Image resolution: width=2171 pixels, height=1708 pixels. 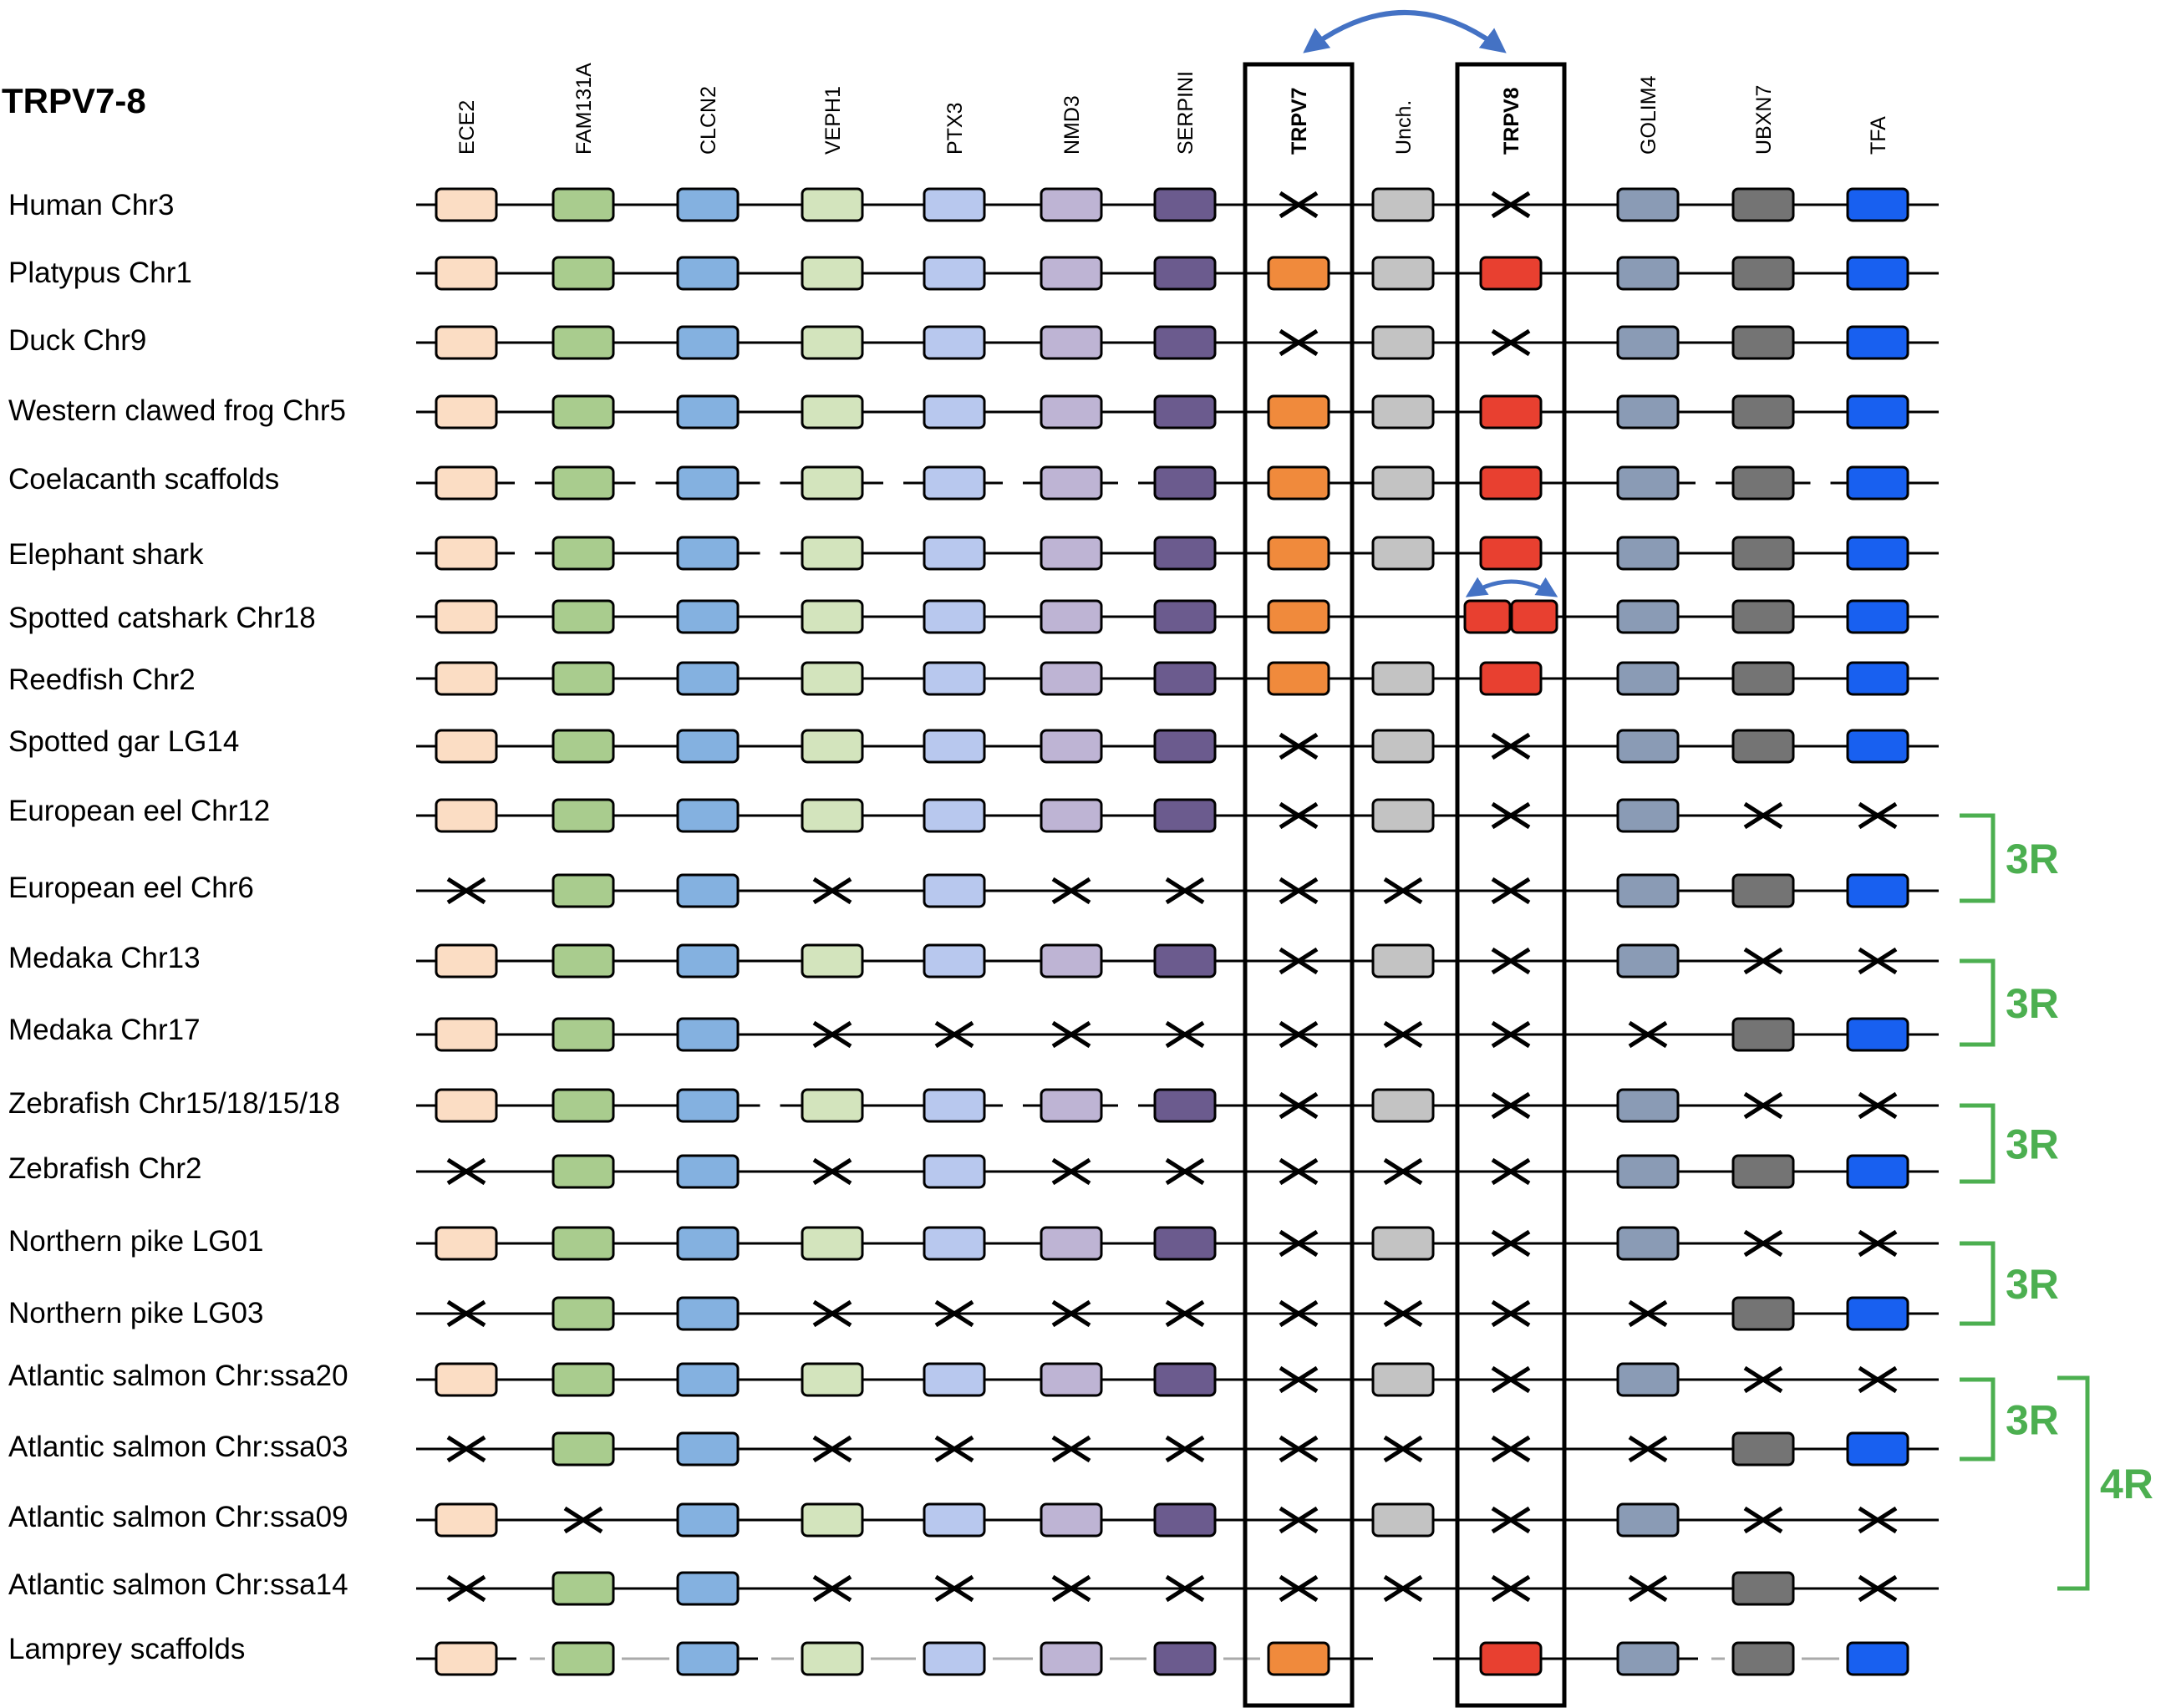 What do you see at coordinates (106, 554) in the screenshot?
I see `species-label: Elephant shark` at bounding box center [106, 554].